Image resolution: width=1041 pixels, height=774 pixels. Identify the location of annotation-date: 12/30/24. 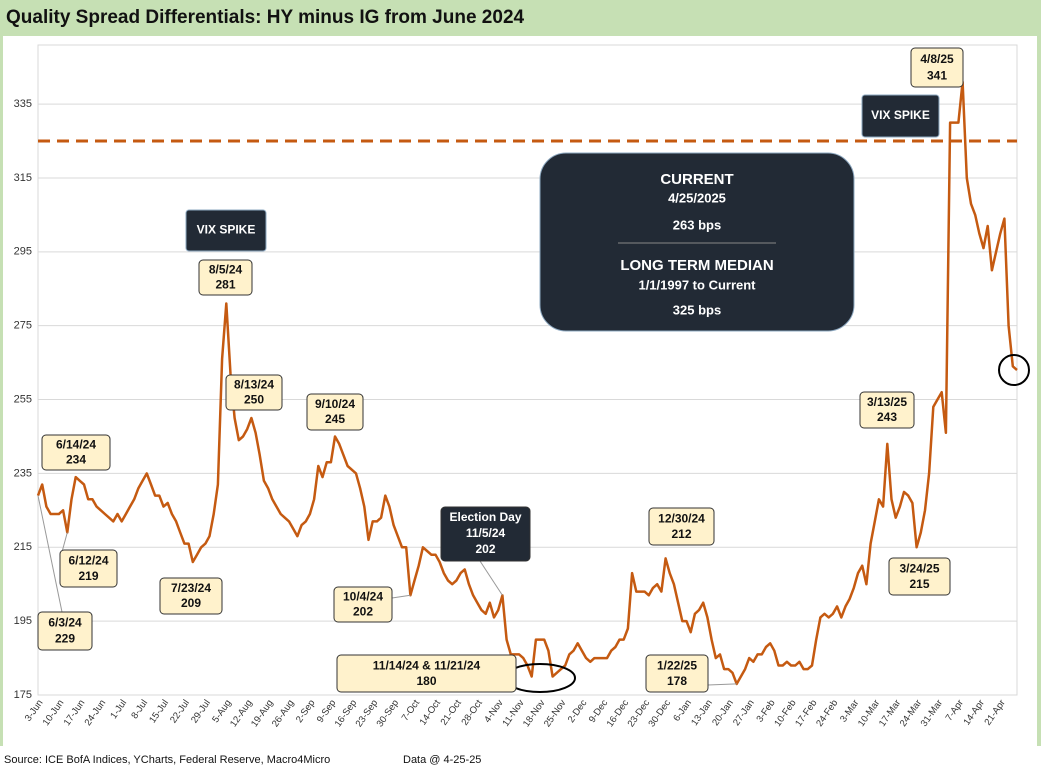
(681, 518).